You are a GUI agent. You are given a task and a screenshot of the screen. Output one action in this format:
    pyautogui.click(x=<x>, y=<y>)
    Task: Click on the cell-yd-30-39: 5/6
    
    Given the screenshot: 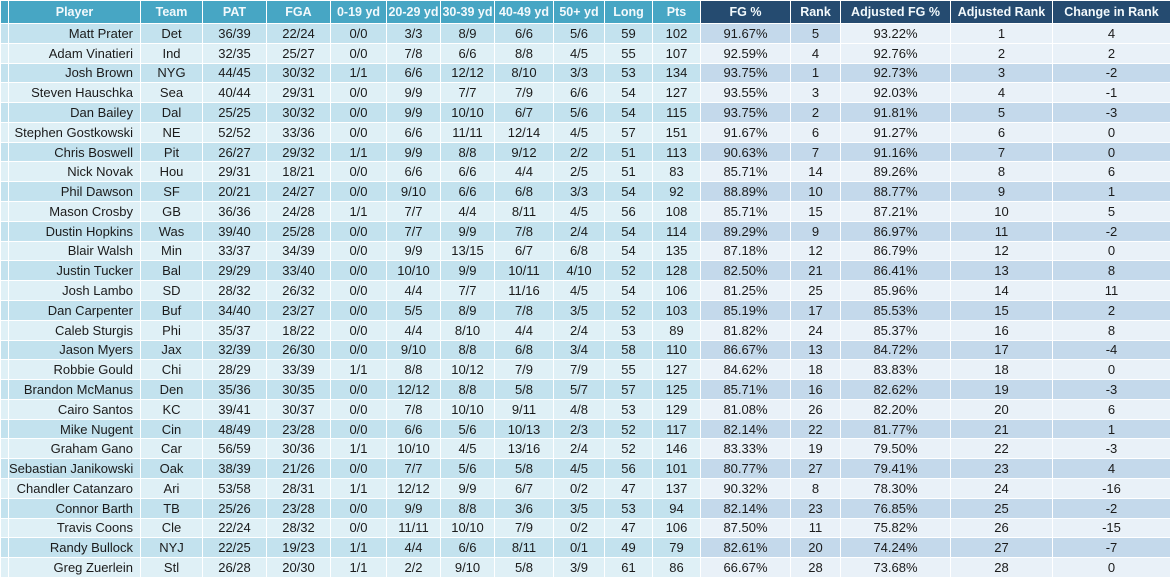 What is the action you would take?
    pyautogui.click(x=467, y=468)
    